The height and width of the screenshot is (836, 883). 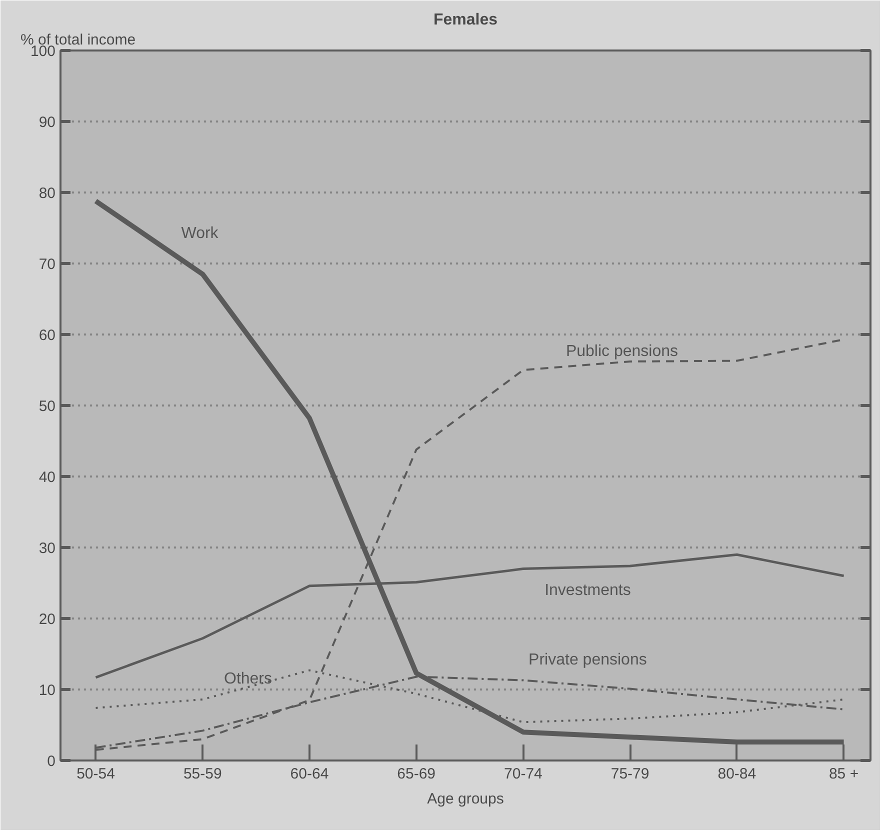 What do you see at coordinates (622, 351) in the screenshot?
I see `series-label: Public pensions` at bounding box center [622, 351].